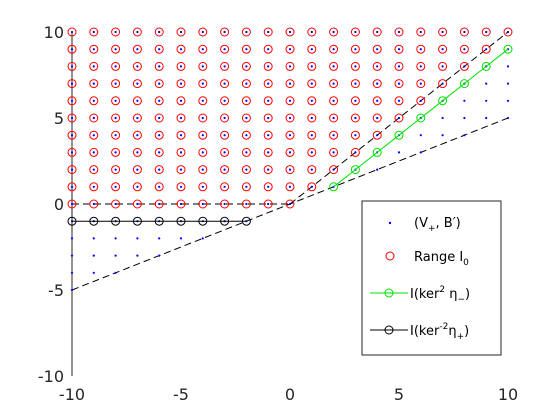 The image size is (560, 420). Describe the element at coordinates (431, 278) in the screenshot. I see `legend: (V+, B′) Range I0 I(ker2 η−) I(ker-2η+)` at that location.